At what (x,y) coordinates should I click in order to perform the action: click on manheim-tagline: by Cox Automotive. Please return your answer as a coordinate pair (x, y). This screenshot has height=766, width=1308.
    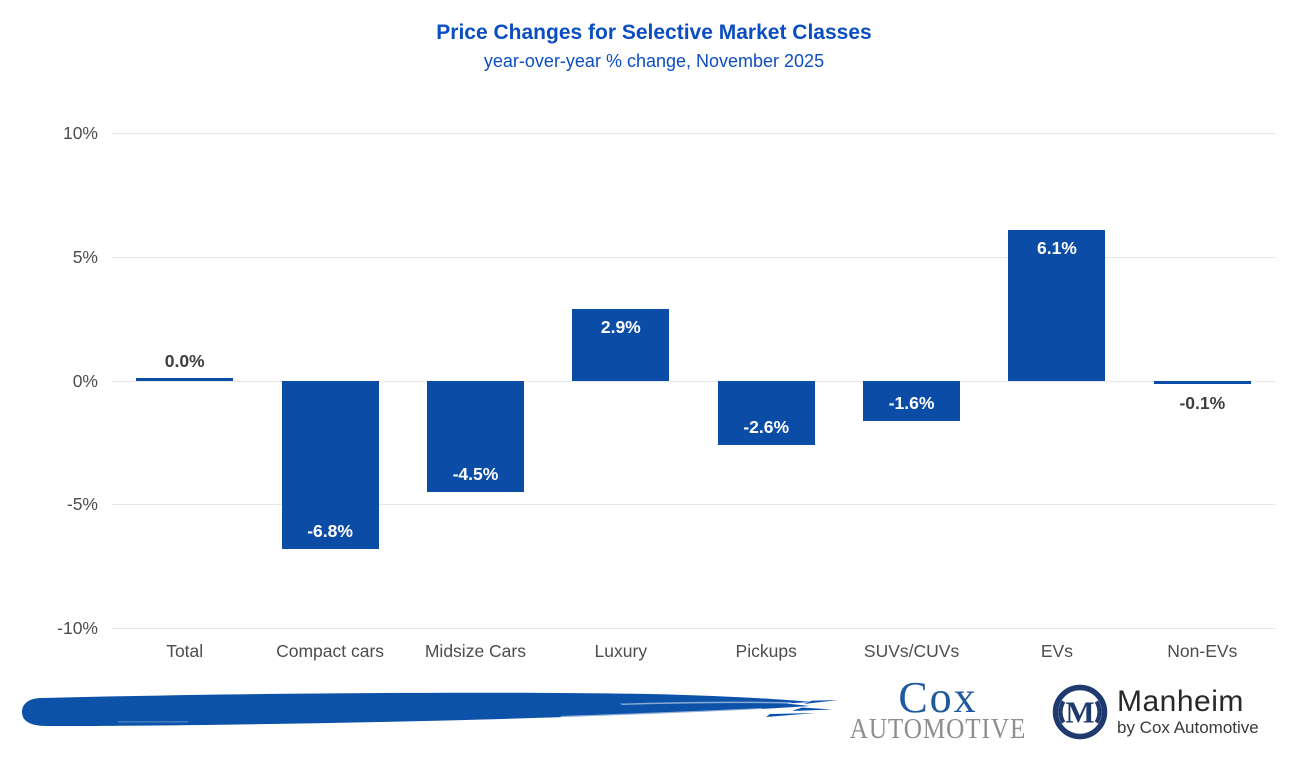
    Looking at the image, I should click on (1188, 727).